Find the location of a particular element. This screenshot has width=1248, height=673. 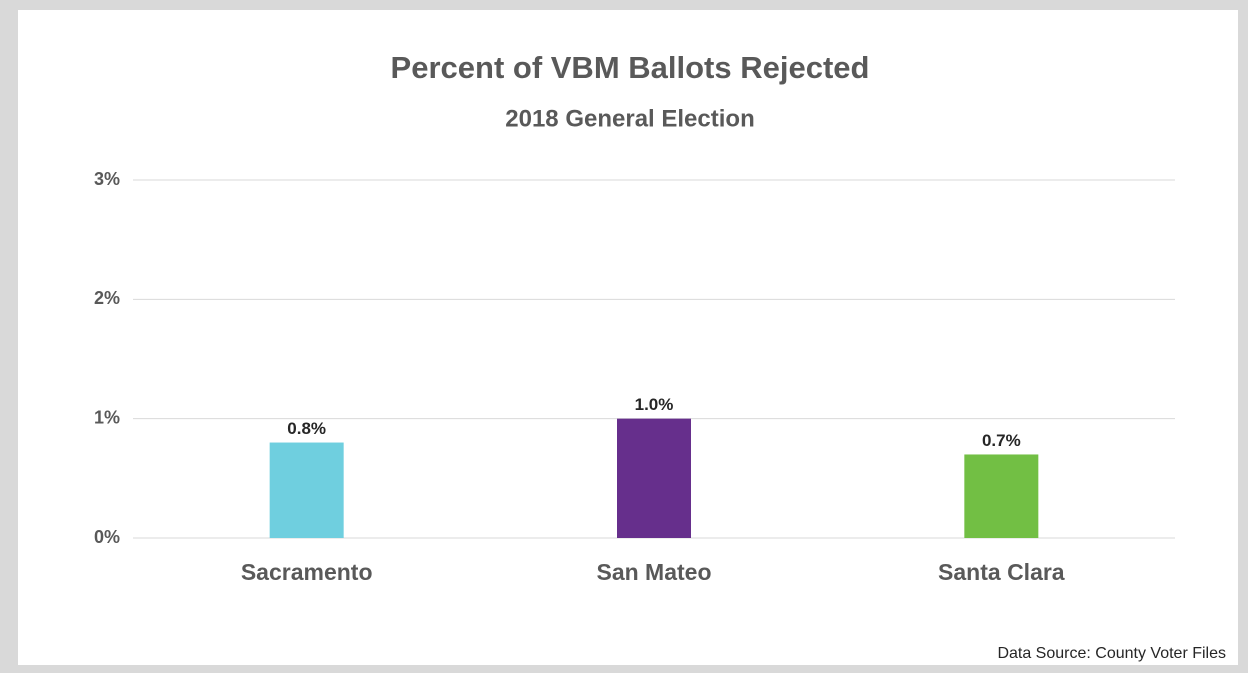

chart-title: Percent of VBM Ballots Rejected is located at coordinates (630, 67).